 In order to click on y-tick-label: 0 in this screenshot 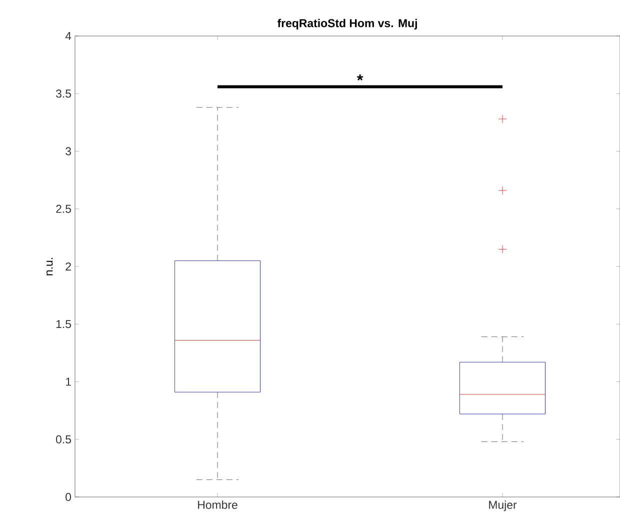, I will do `click(69, 497)`.